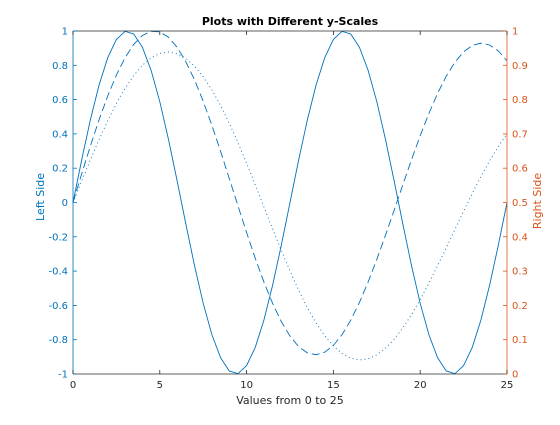 The height and width of the screenshot is (425, 560). I want to click on y-left-tick-label: 0.2, so click(60, 169).